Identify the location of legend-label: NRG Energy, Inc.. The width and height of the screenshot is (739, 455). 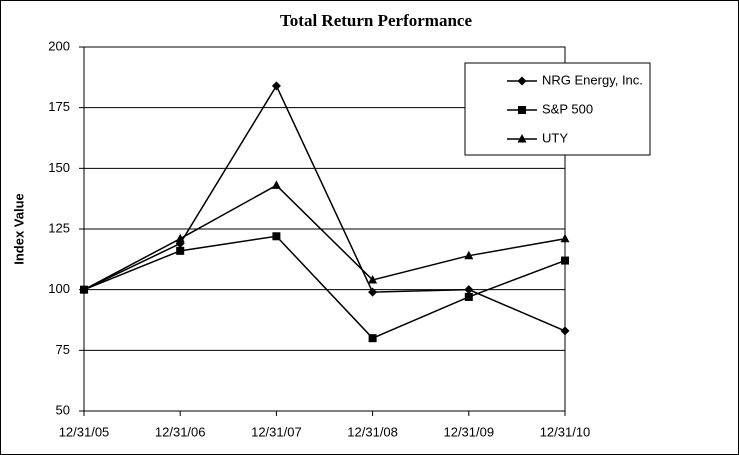
(592, 79).